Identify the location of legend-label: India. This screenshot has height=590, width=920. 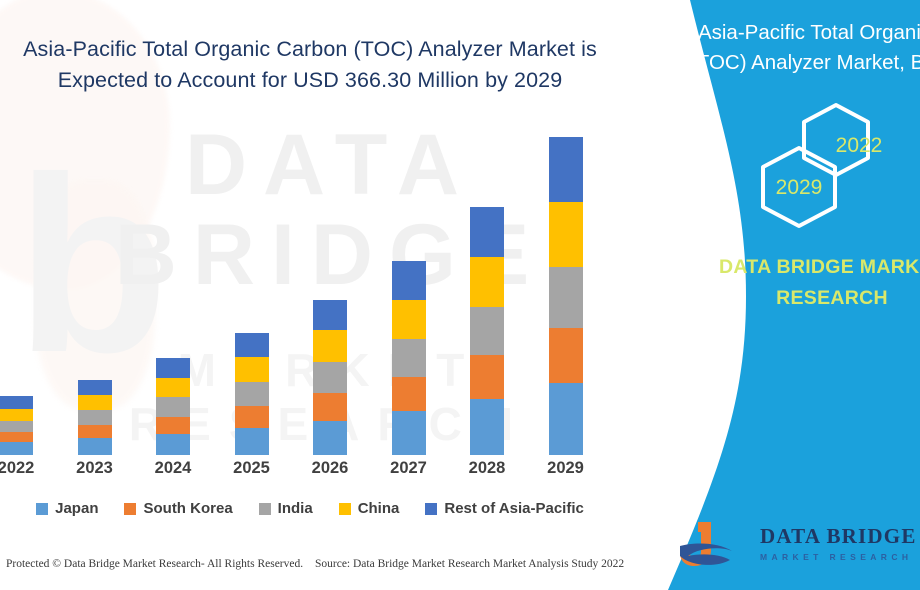
(295, 508).